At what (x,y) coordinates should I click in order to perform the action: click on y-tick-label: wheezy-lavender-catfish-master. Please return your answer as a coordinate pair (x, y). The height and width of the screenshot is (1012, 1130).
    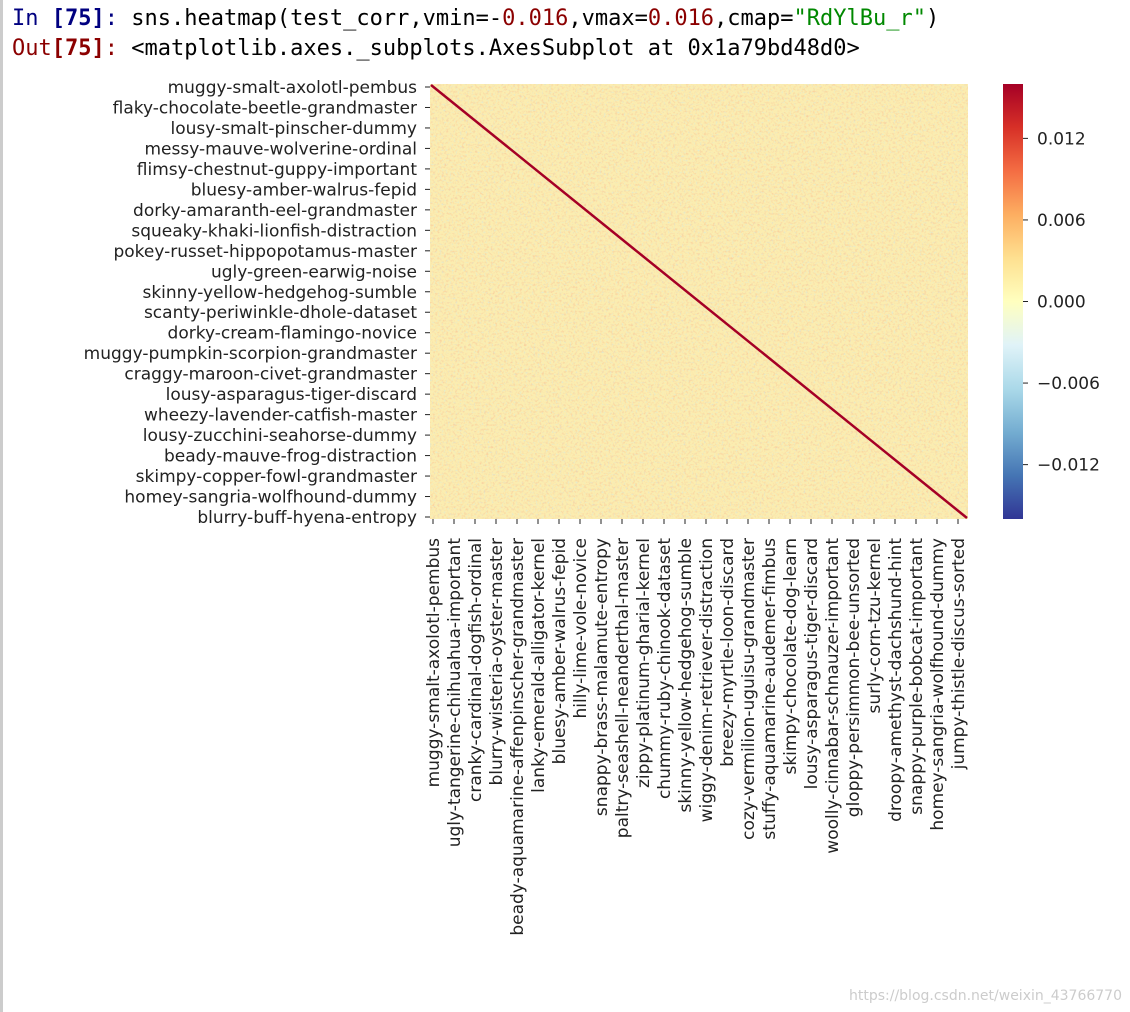
    Looking at the image, I should click on (280, 416).